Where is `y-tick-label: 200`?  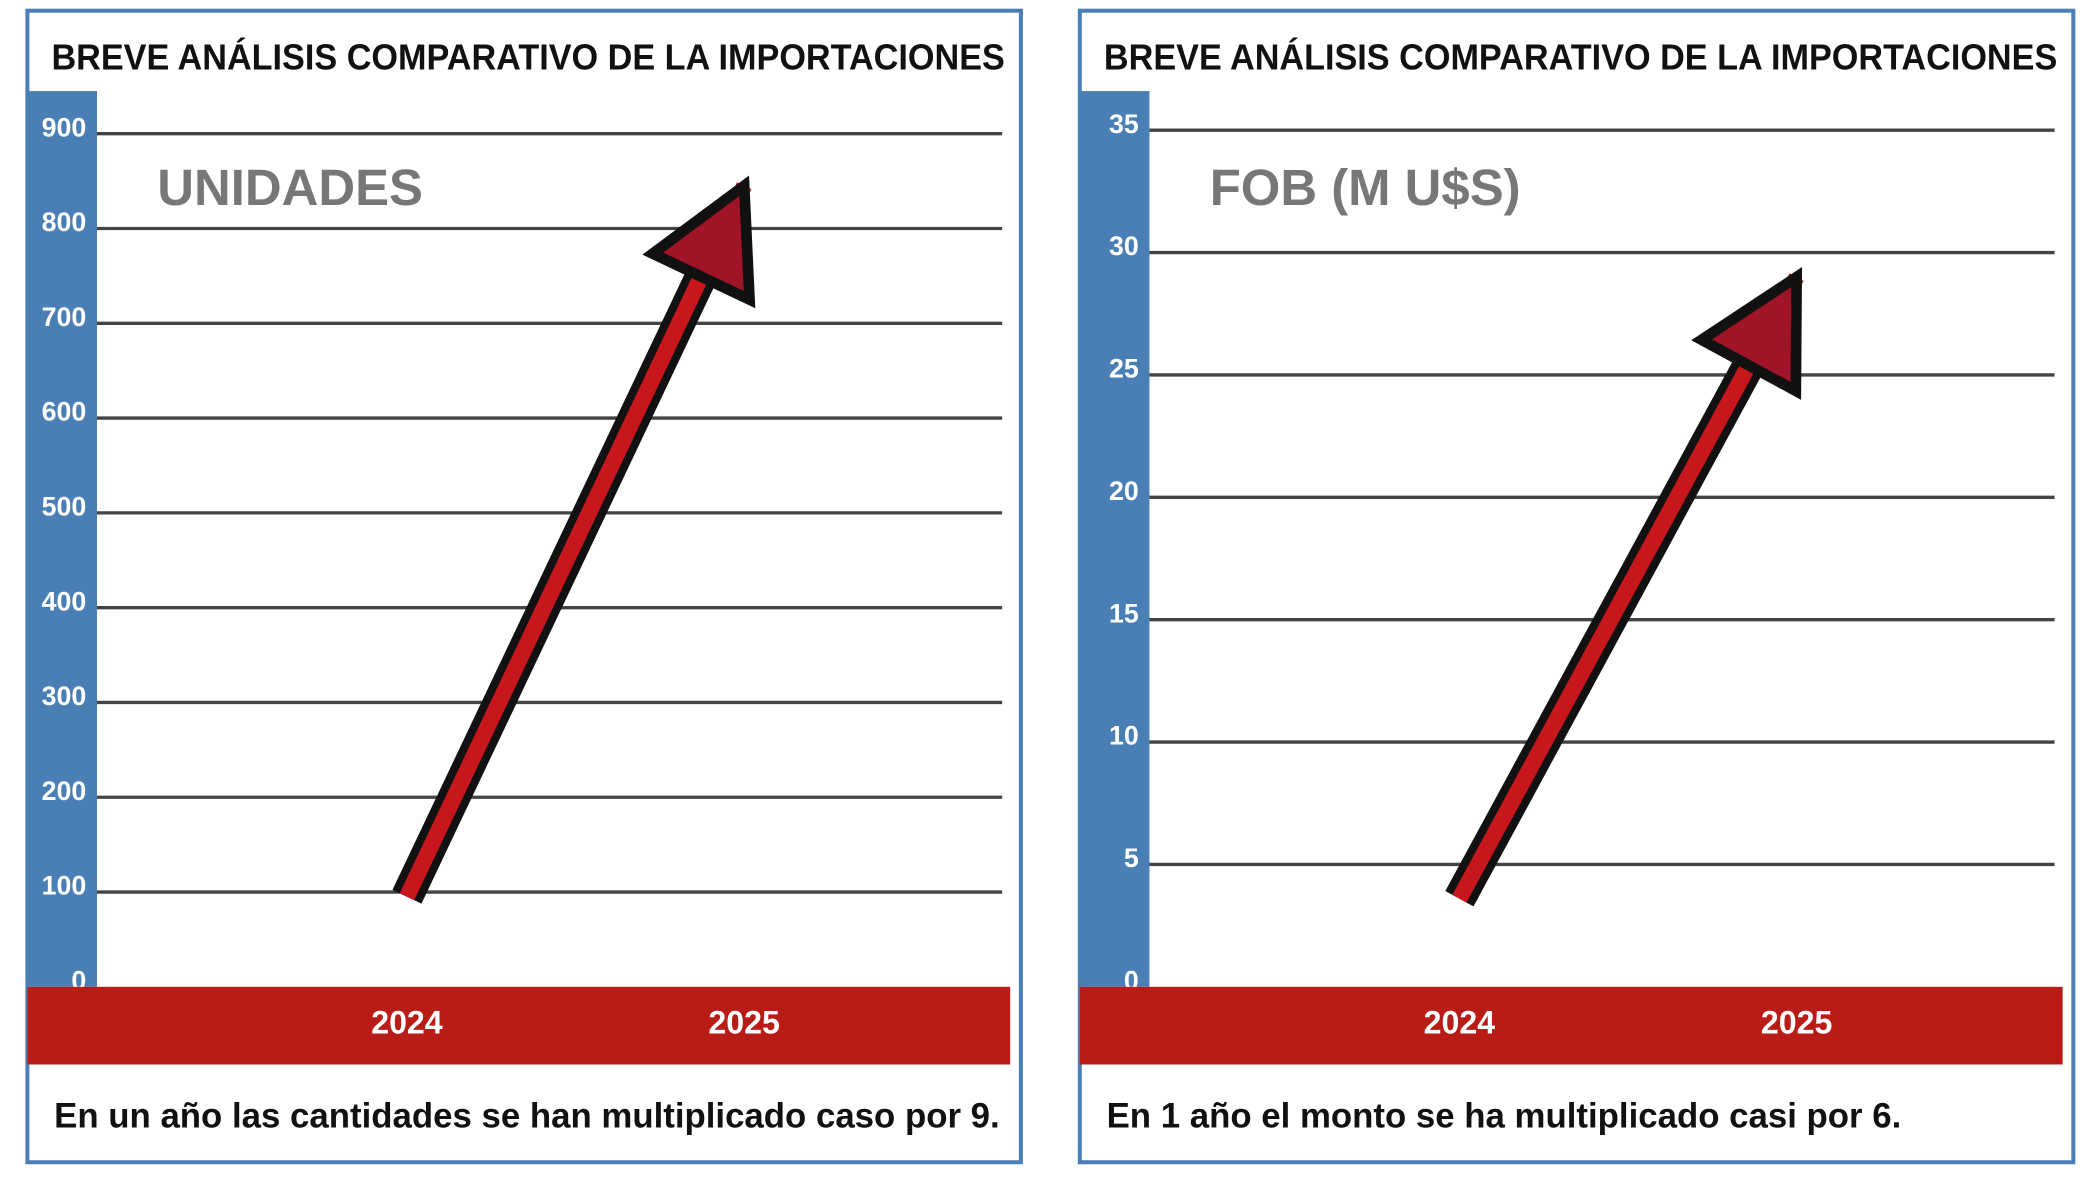
y-tick-label: 200 is located at coordinates (64, 791).